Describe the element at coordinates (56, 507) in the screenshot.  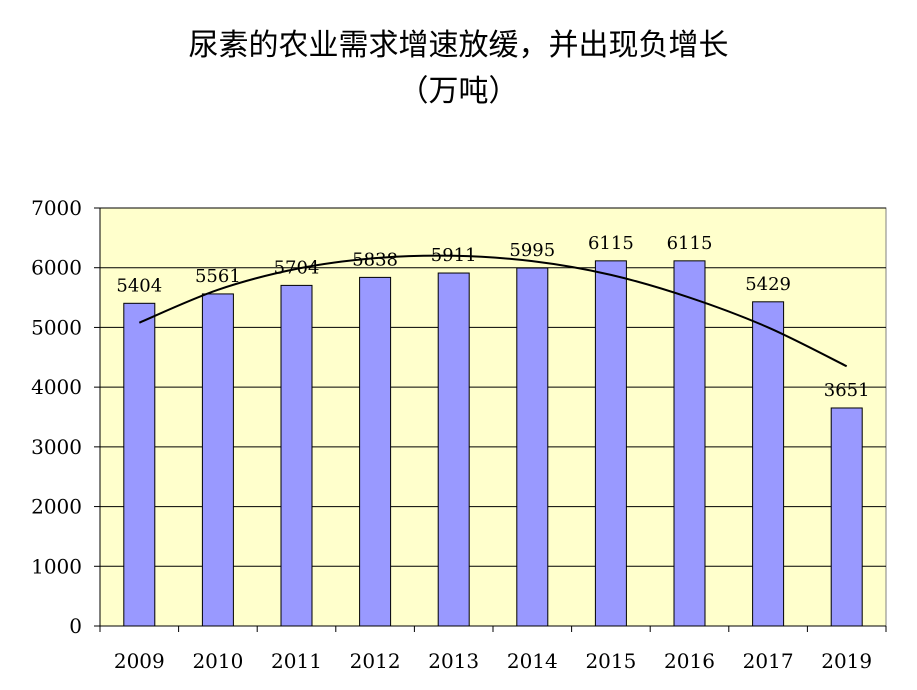
I see `y-tick-label: 2000` at that location.